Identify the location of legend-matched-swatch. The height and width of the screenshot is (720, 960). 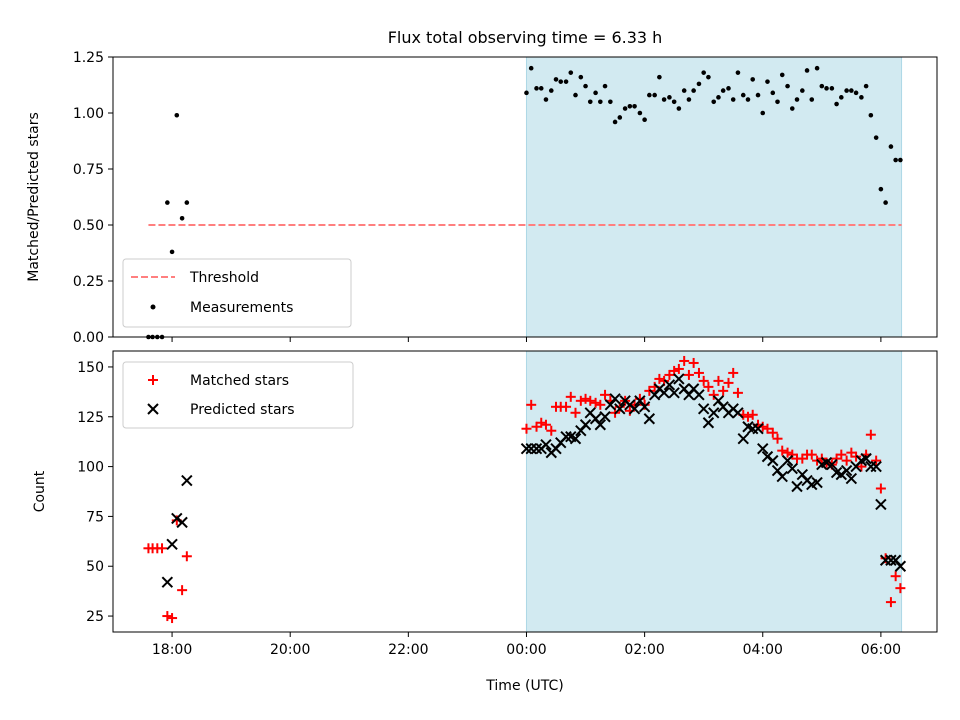
(153, 380).